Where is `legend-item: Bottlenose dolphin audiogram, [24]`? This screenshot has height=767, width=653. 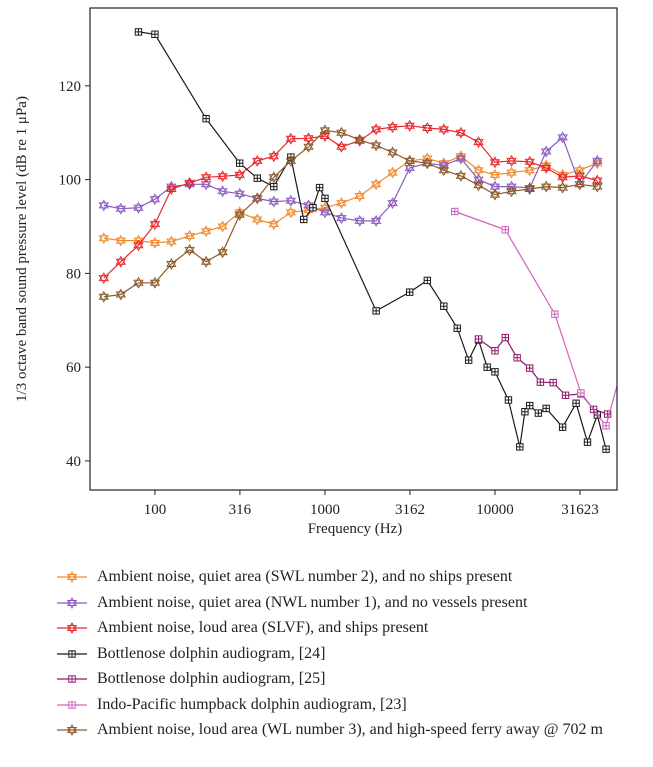
legend-item: Bottlenose dolphin audiogram, [24] is located at coordinates (354, 655).